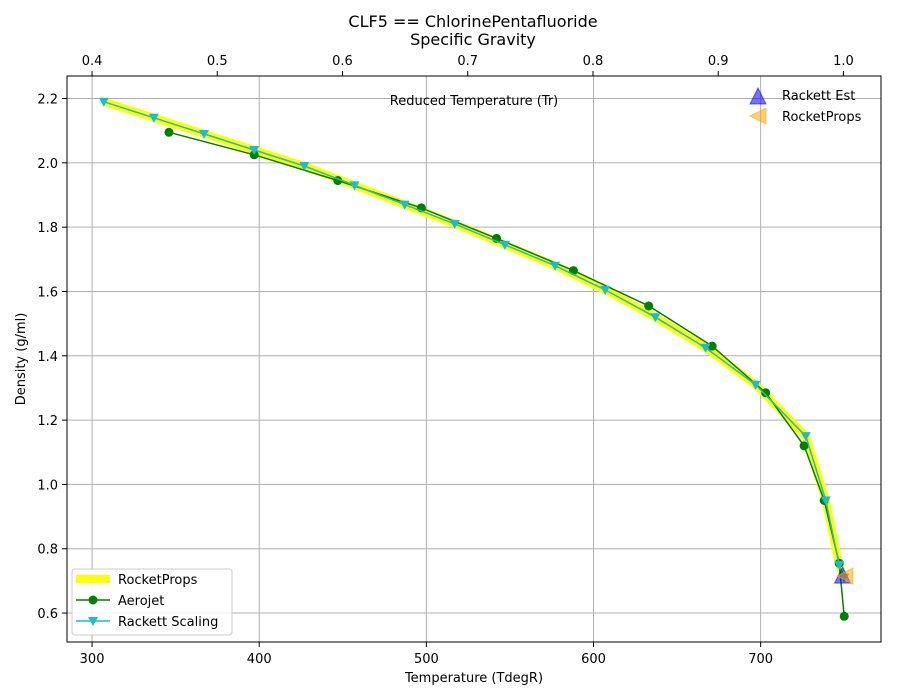 The width and height of the screenshot is (900, 700). Describe the element at coordinates (158, 580) in the screenshot. I see `legend-rocketprops-label: RocketProps` at that location.